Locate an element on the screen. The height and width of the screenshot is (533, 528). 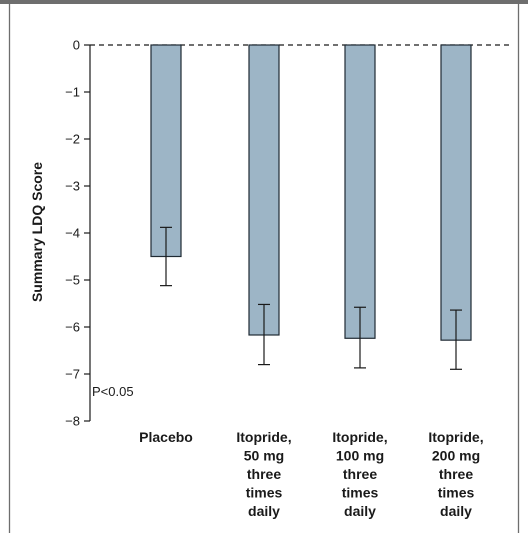
top-rule is located at coordinates (264, 2).